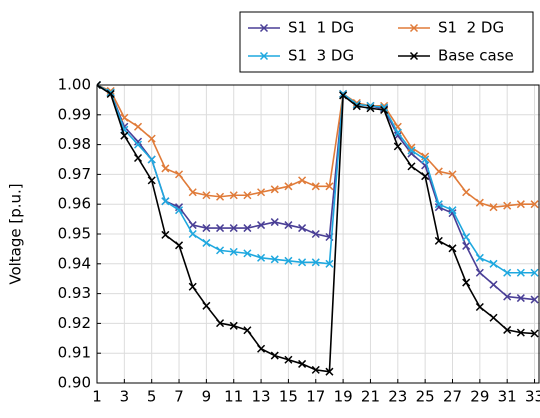 The image size is (540, 418). Describe the element at coordinates (471, 28) in the screenshot. I see `legend-label: S1 2 DG` at that location.